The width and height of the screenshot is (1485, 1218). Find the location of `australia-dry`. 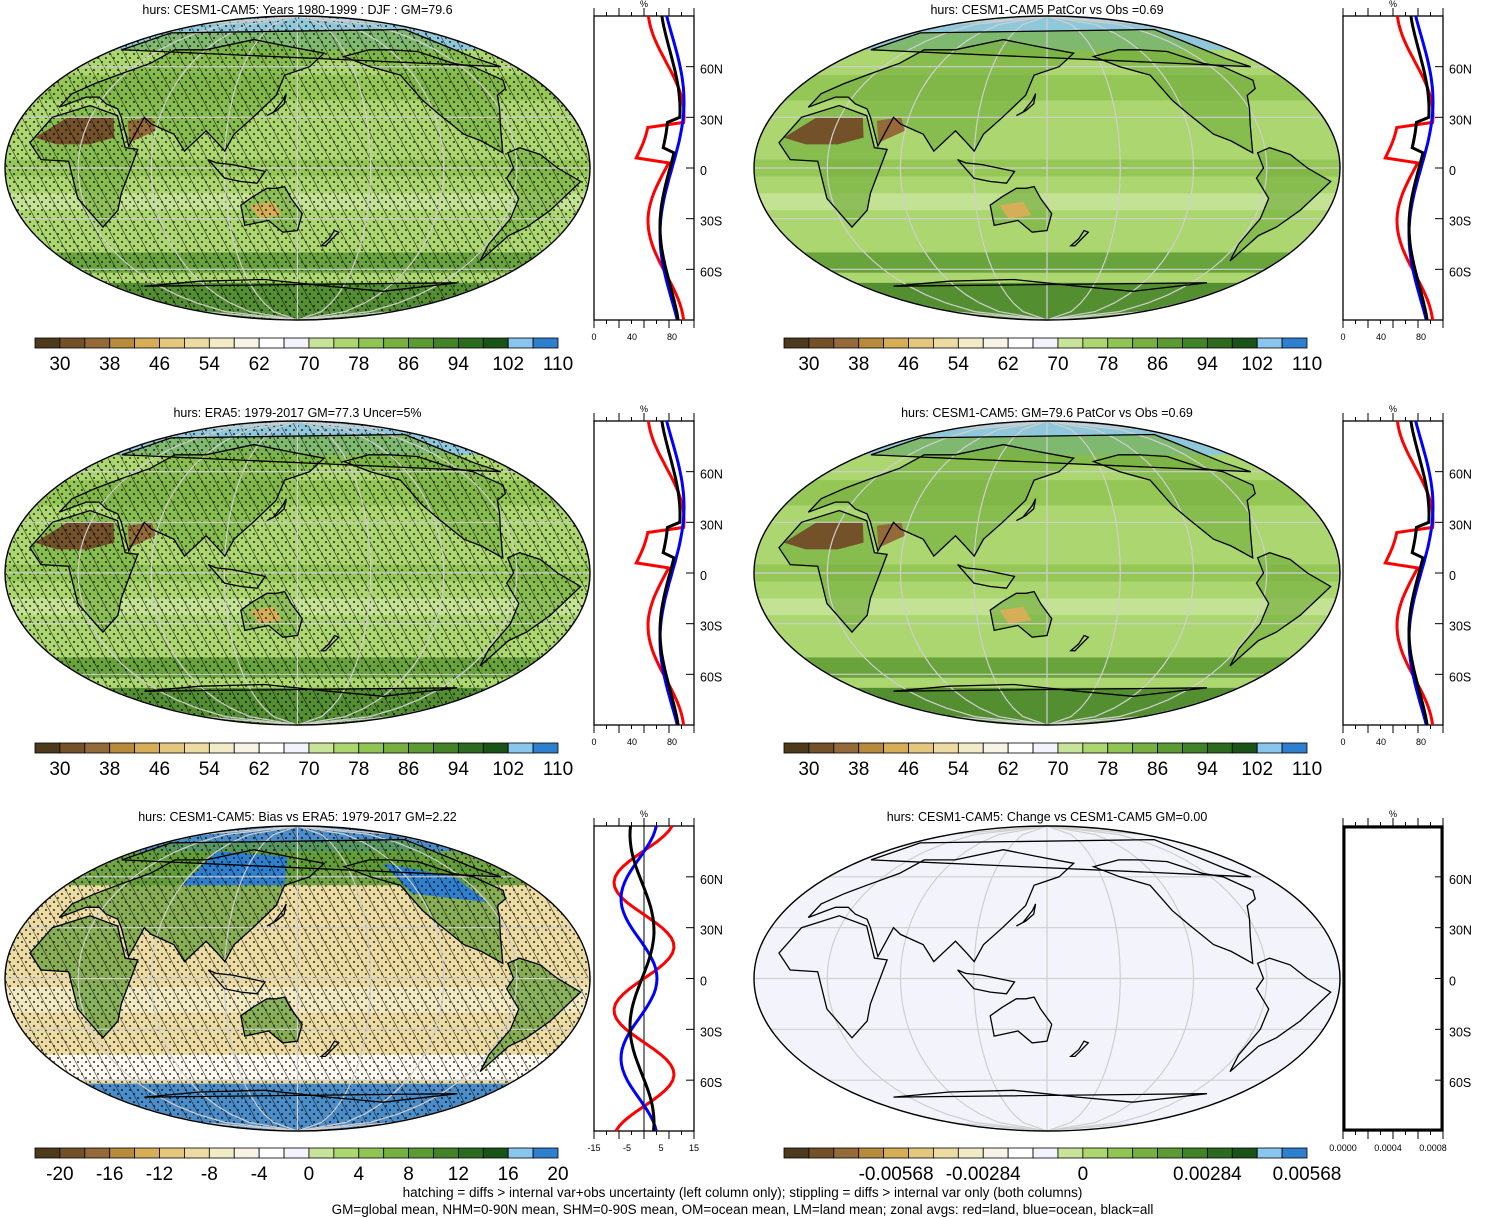

australia-dry is located at coordinates (1015, 615).